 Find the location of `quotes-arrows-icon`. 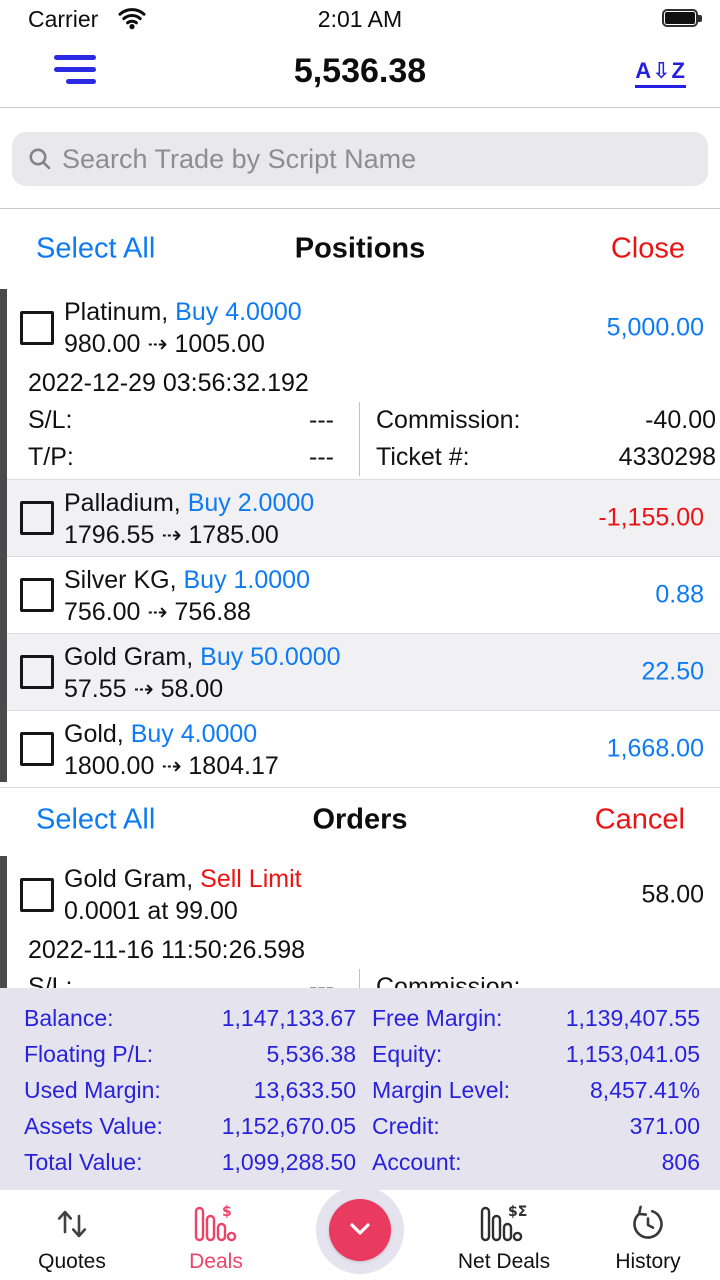

quotes-arrows-icon is located at coordinates (72, 1224).